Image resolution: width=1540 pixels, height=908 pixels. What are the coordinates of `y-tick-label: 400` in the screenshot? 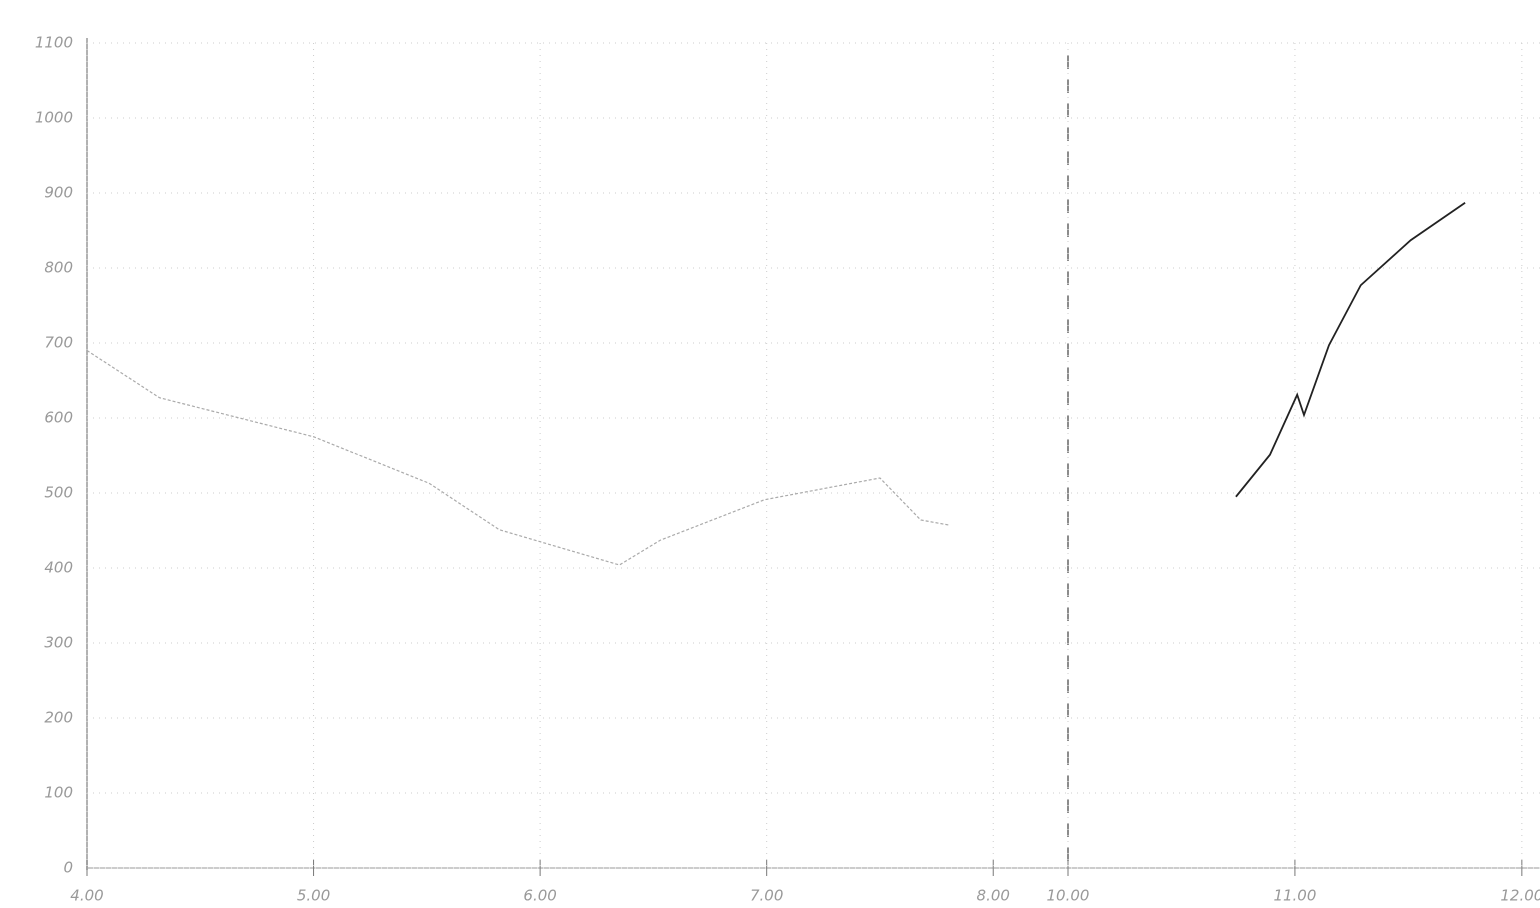 It's located at (58, 568).